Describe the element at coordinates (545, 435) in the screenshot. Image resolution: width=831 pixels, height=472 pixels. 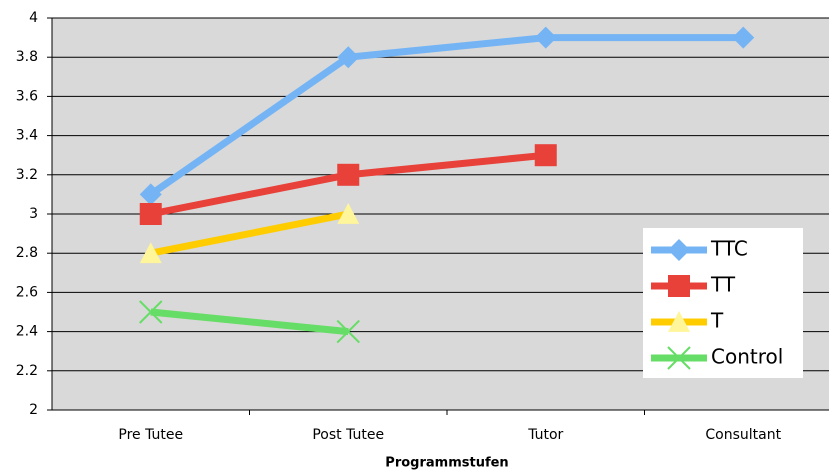
I see `x-tick-label: Tutor` at that location.